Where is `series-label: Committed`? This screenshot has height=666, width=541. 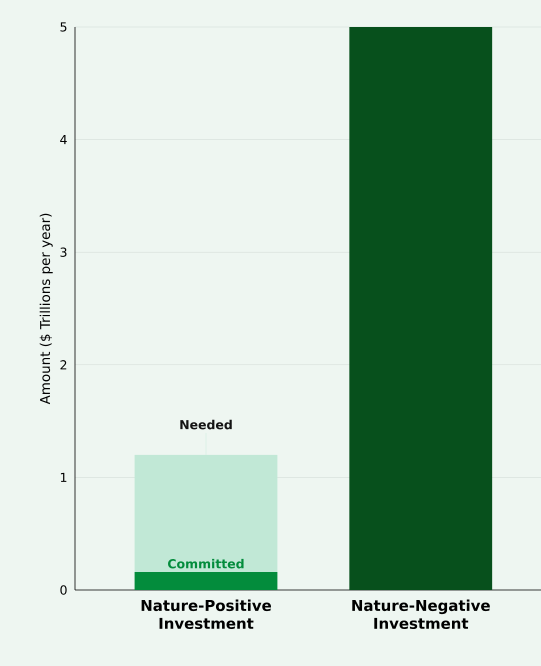
series-label: Committed is located at coordinates (206, 563).